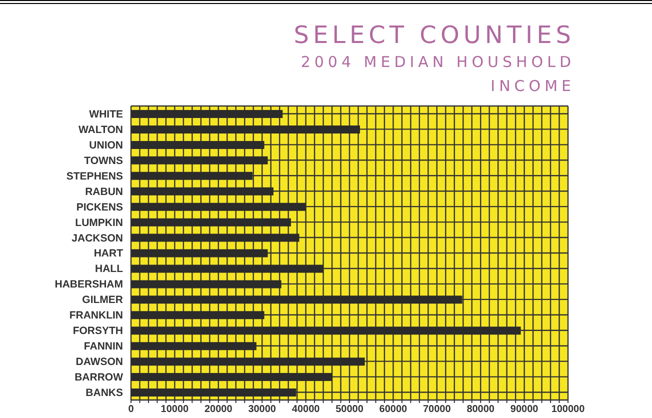  Describe the element at coordinates (109, 254) in the screenshot. I see `y-tick-label: HART` at that location.